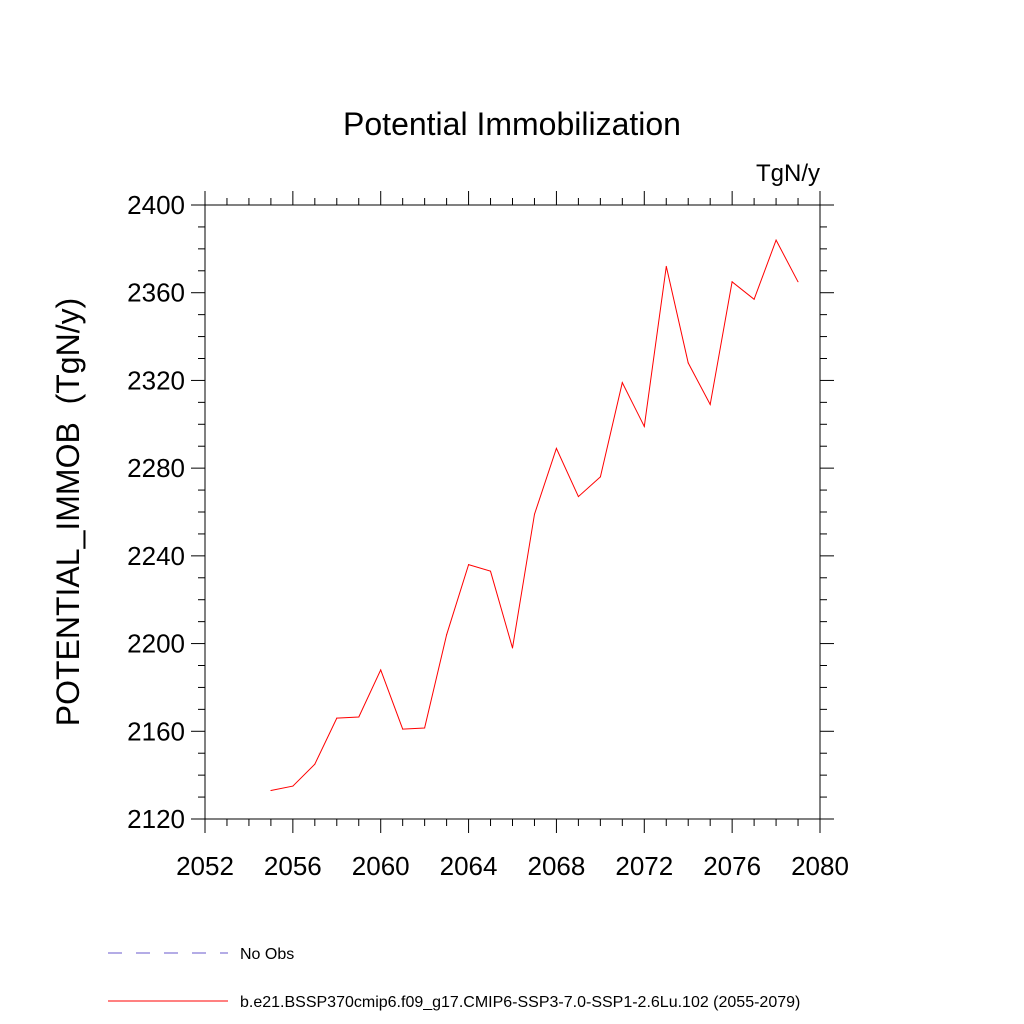  Describe the element at coordinates (156, 644) in the screenshot. I see `y-tick-label: 2200` at that location.